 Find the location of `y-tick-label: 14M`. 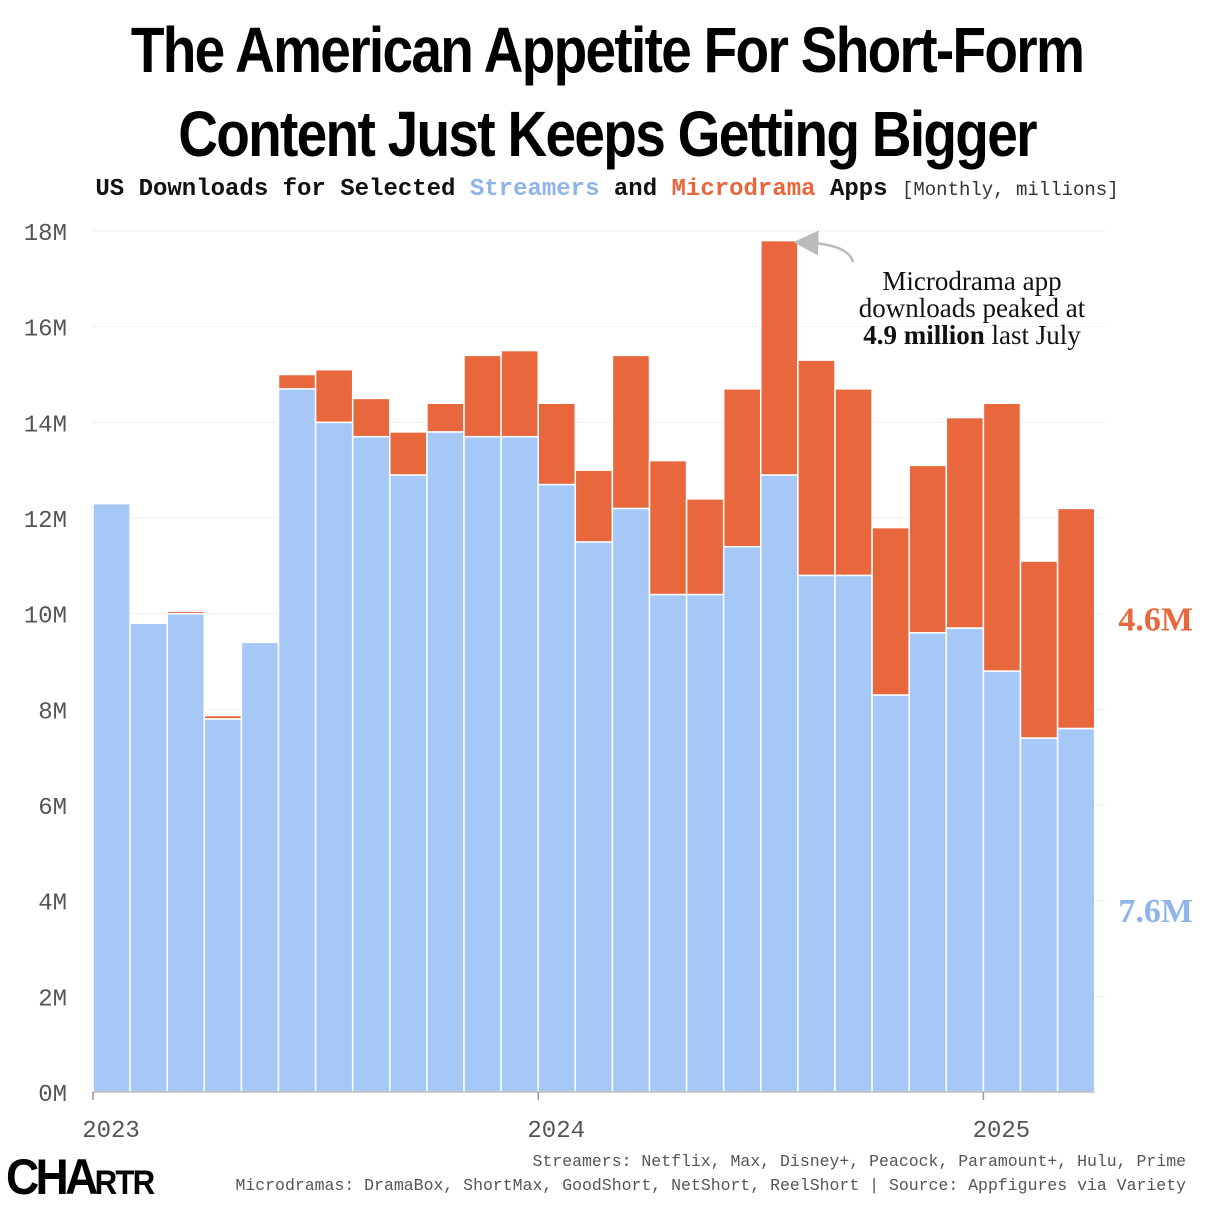

y-tick-label: 14M is located at coordinates (45, 425).